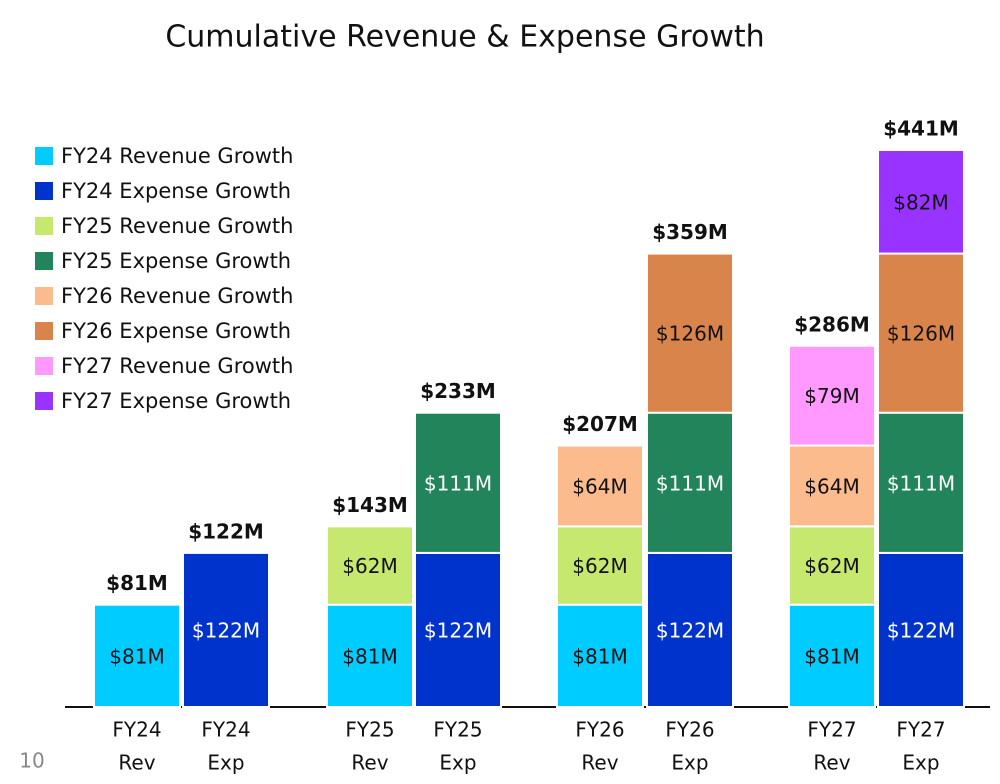 The image size is (1000, 784). I want to click on total-label: $233M, so click(458, 391).